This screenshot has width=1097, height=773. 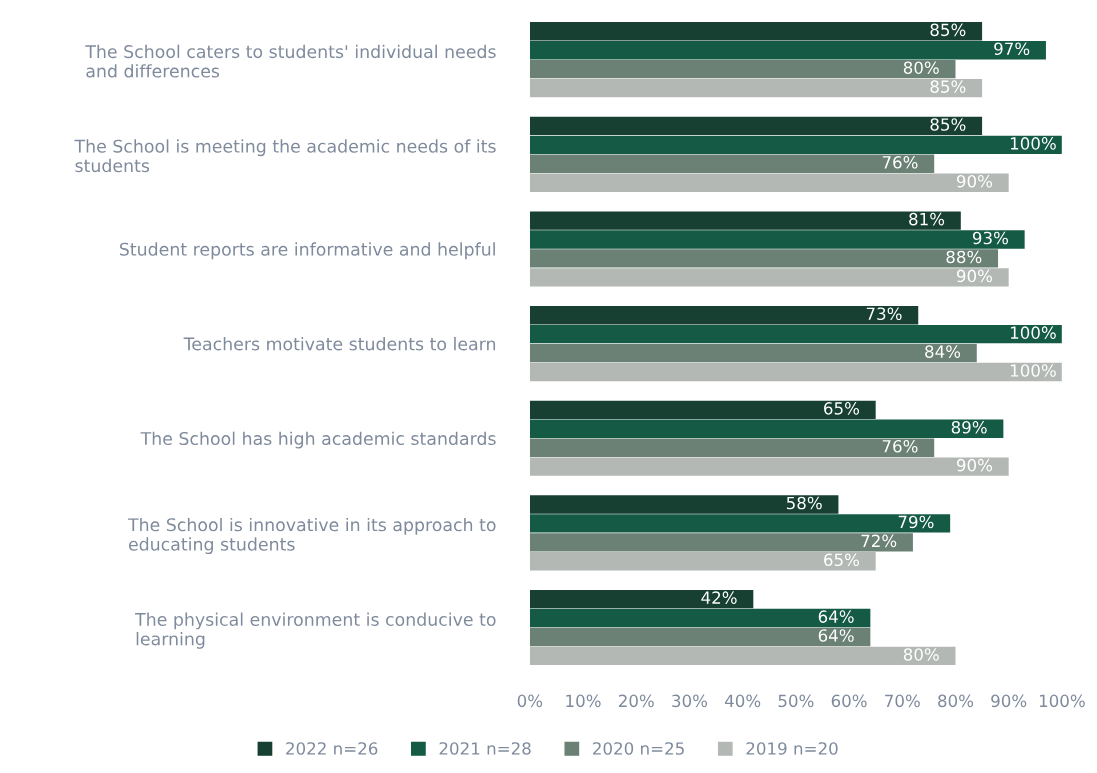 What do you see at coordinates (638, 748) in the screenshot?
I see `legend-label: 2020 n=25` at bounding box center [638, 748].